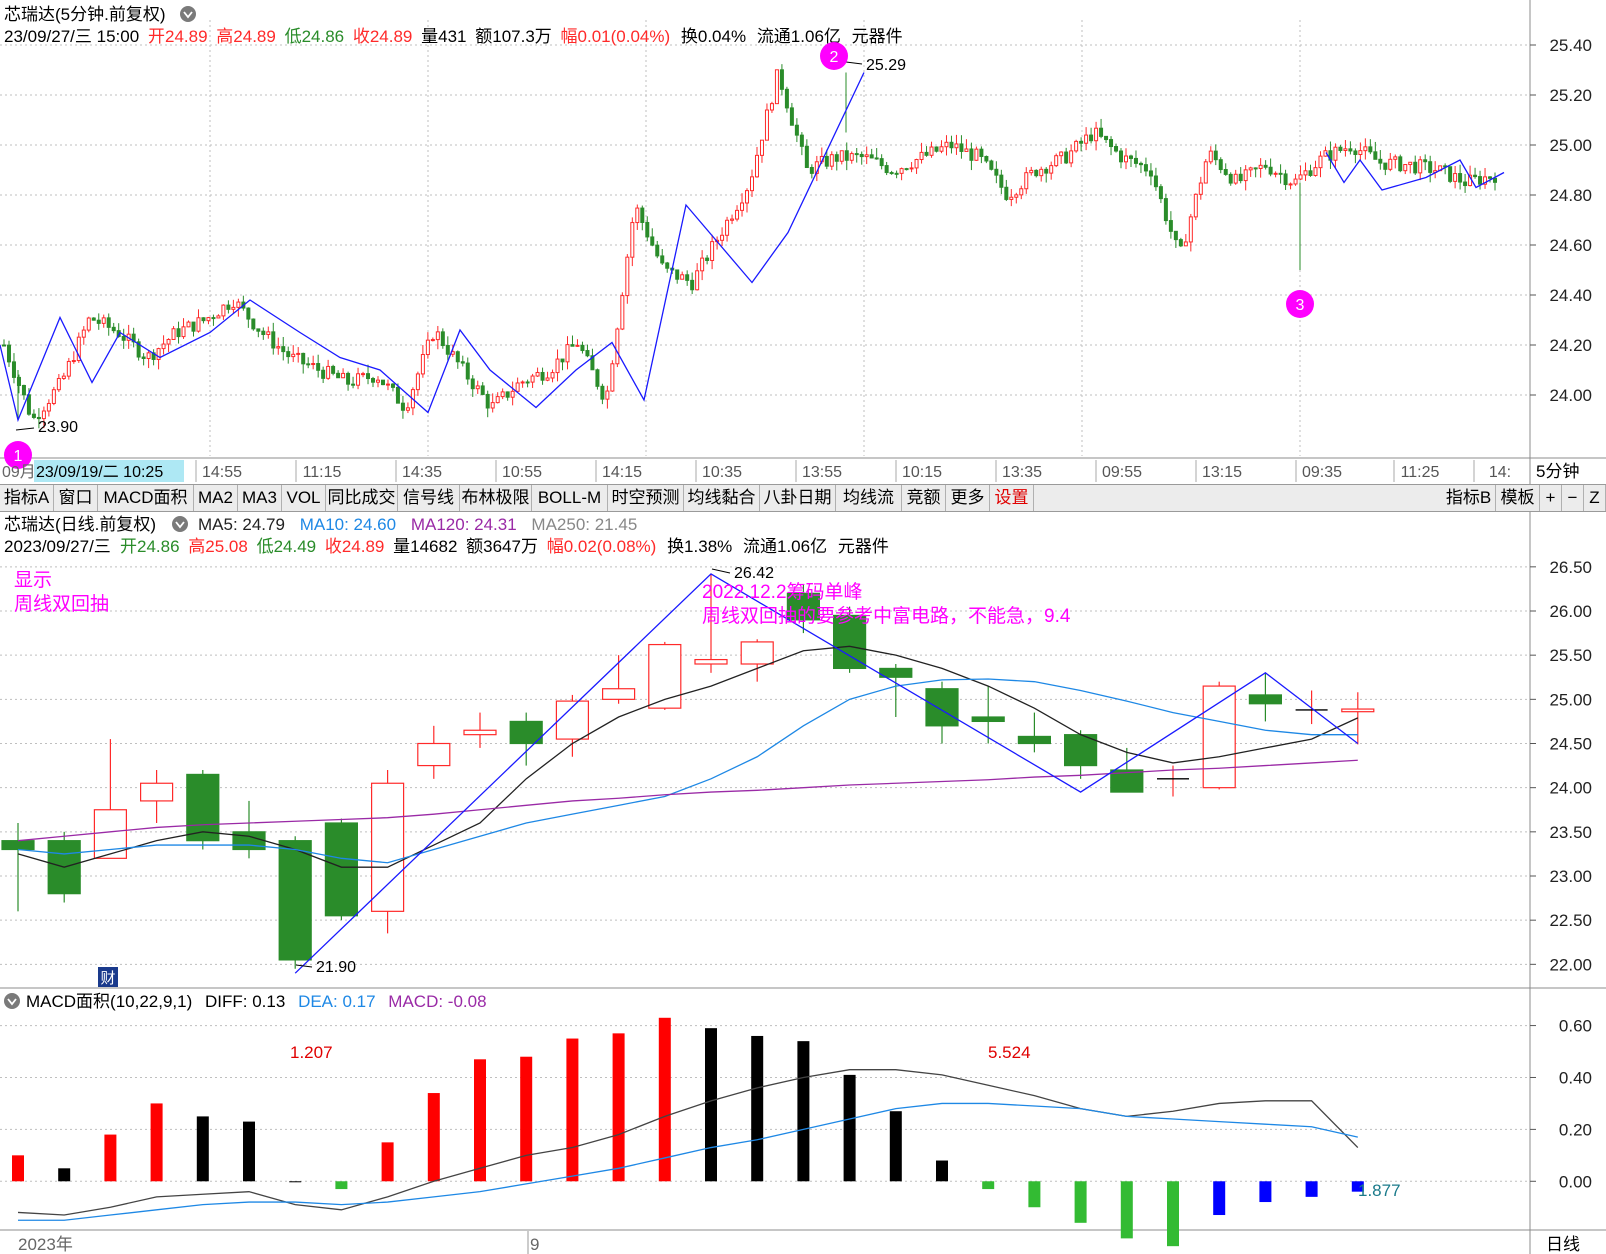 Image resolution: width=1606 pixels, height=1254 pixels. Describe the element at coordinates (798, 498) in the screenshot. I see `toolbar-item-12: 八卦日期` at that location.